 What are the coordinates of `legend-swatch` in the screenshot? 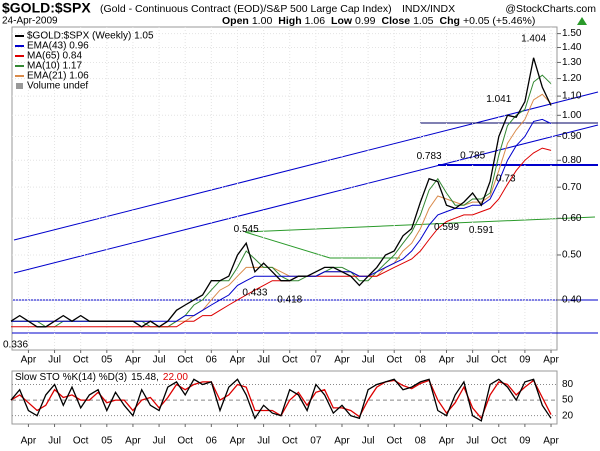 It's located at (19, 86).